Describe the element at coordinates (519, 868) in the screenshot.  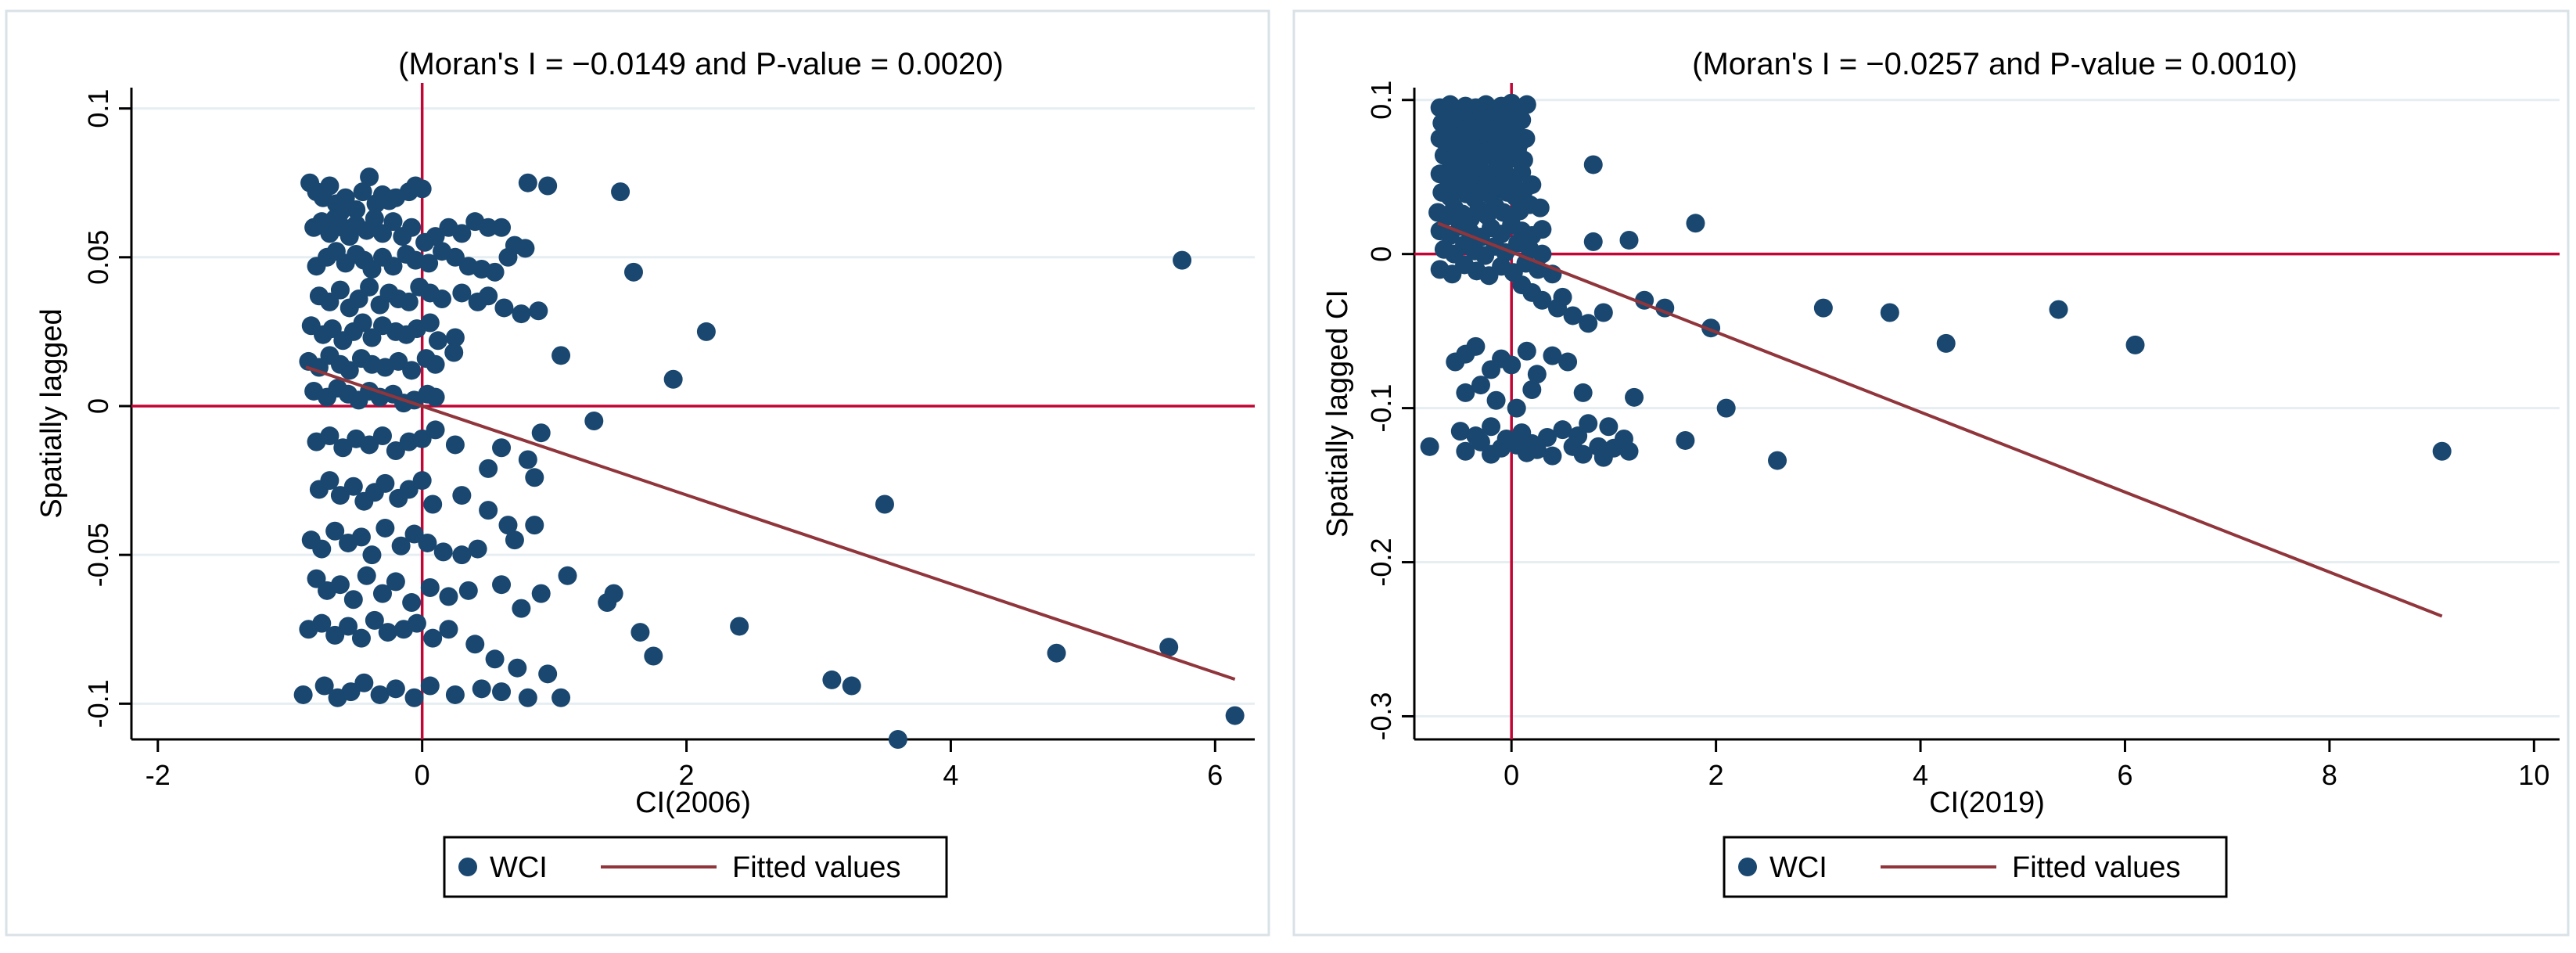
I see `legend-label-wci: WCI` at that location.